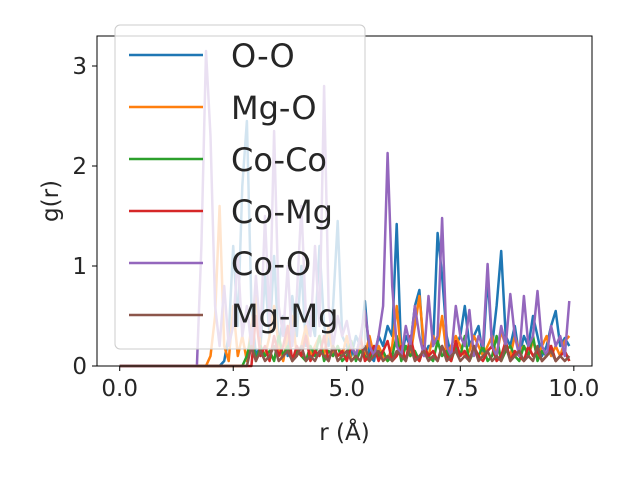  Describe the element at coordinates (79, 167) in the screenshot. I see `y-tick-label: 2` at that location.